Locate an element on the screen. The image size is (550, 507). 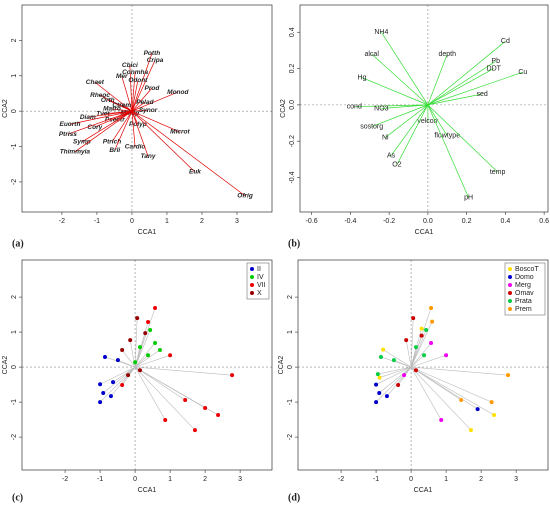
legend-label: Prem is located at coordinates (523, 309).